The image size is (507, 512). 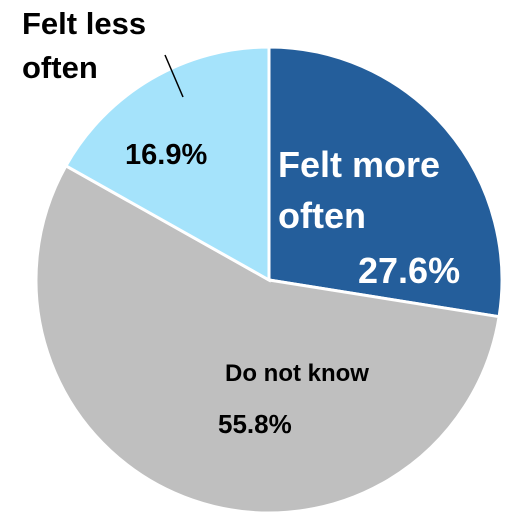 What do you see at coordinates (297, 373) in the screenshot?
I see `label-do-not-know: Do not know` at bounding box center [297, 373].